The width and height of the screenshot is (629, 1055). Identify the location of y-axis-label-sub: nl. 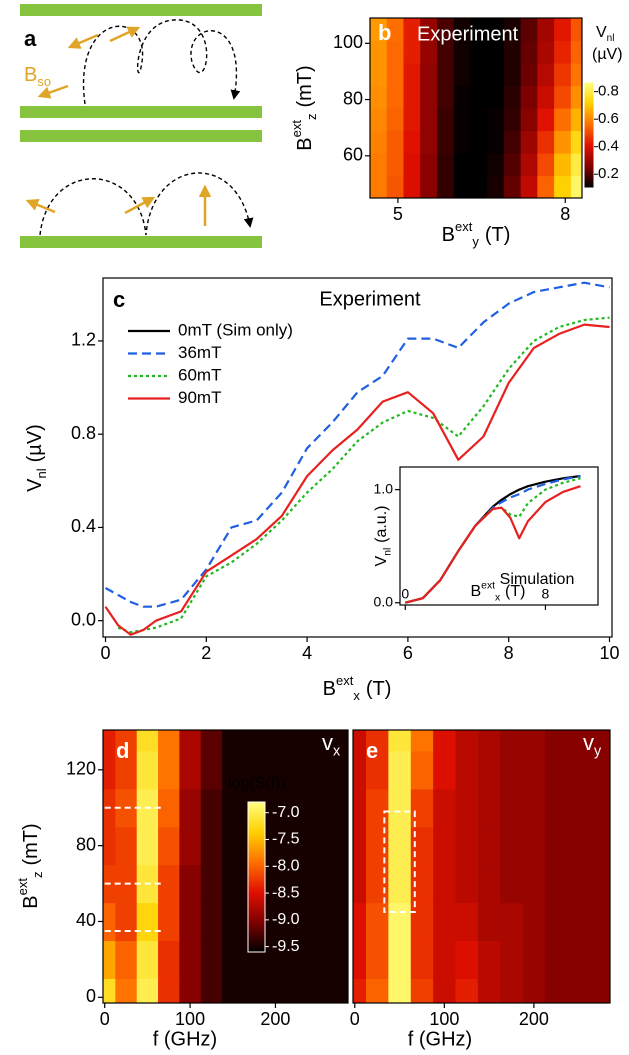
(387, 552).